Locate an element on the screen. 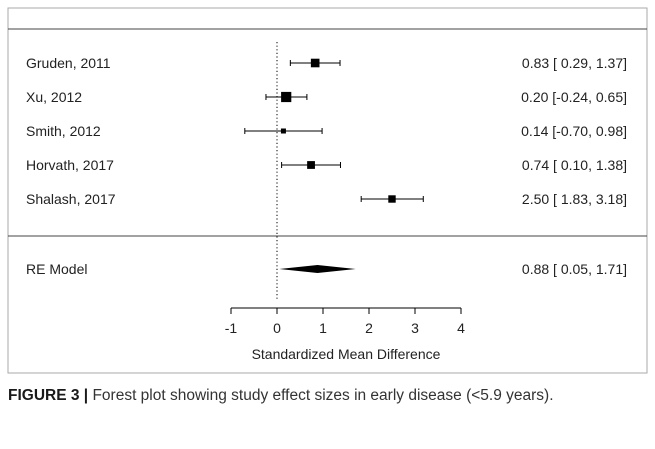  caption-label: FIGURE 3 | is located at coordinates (48, 395).